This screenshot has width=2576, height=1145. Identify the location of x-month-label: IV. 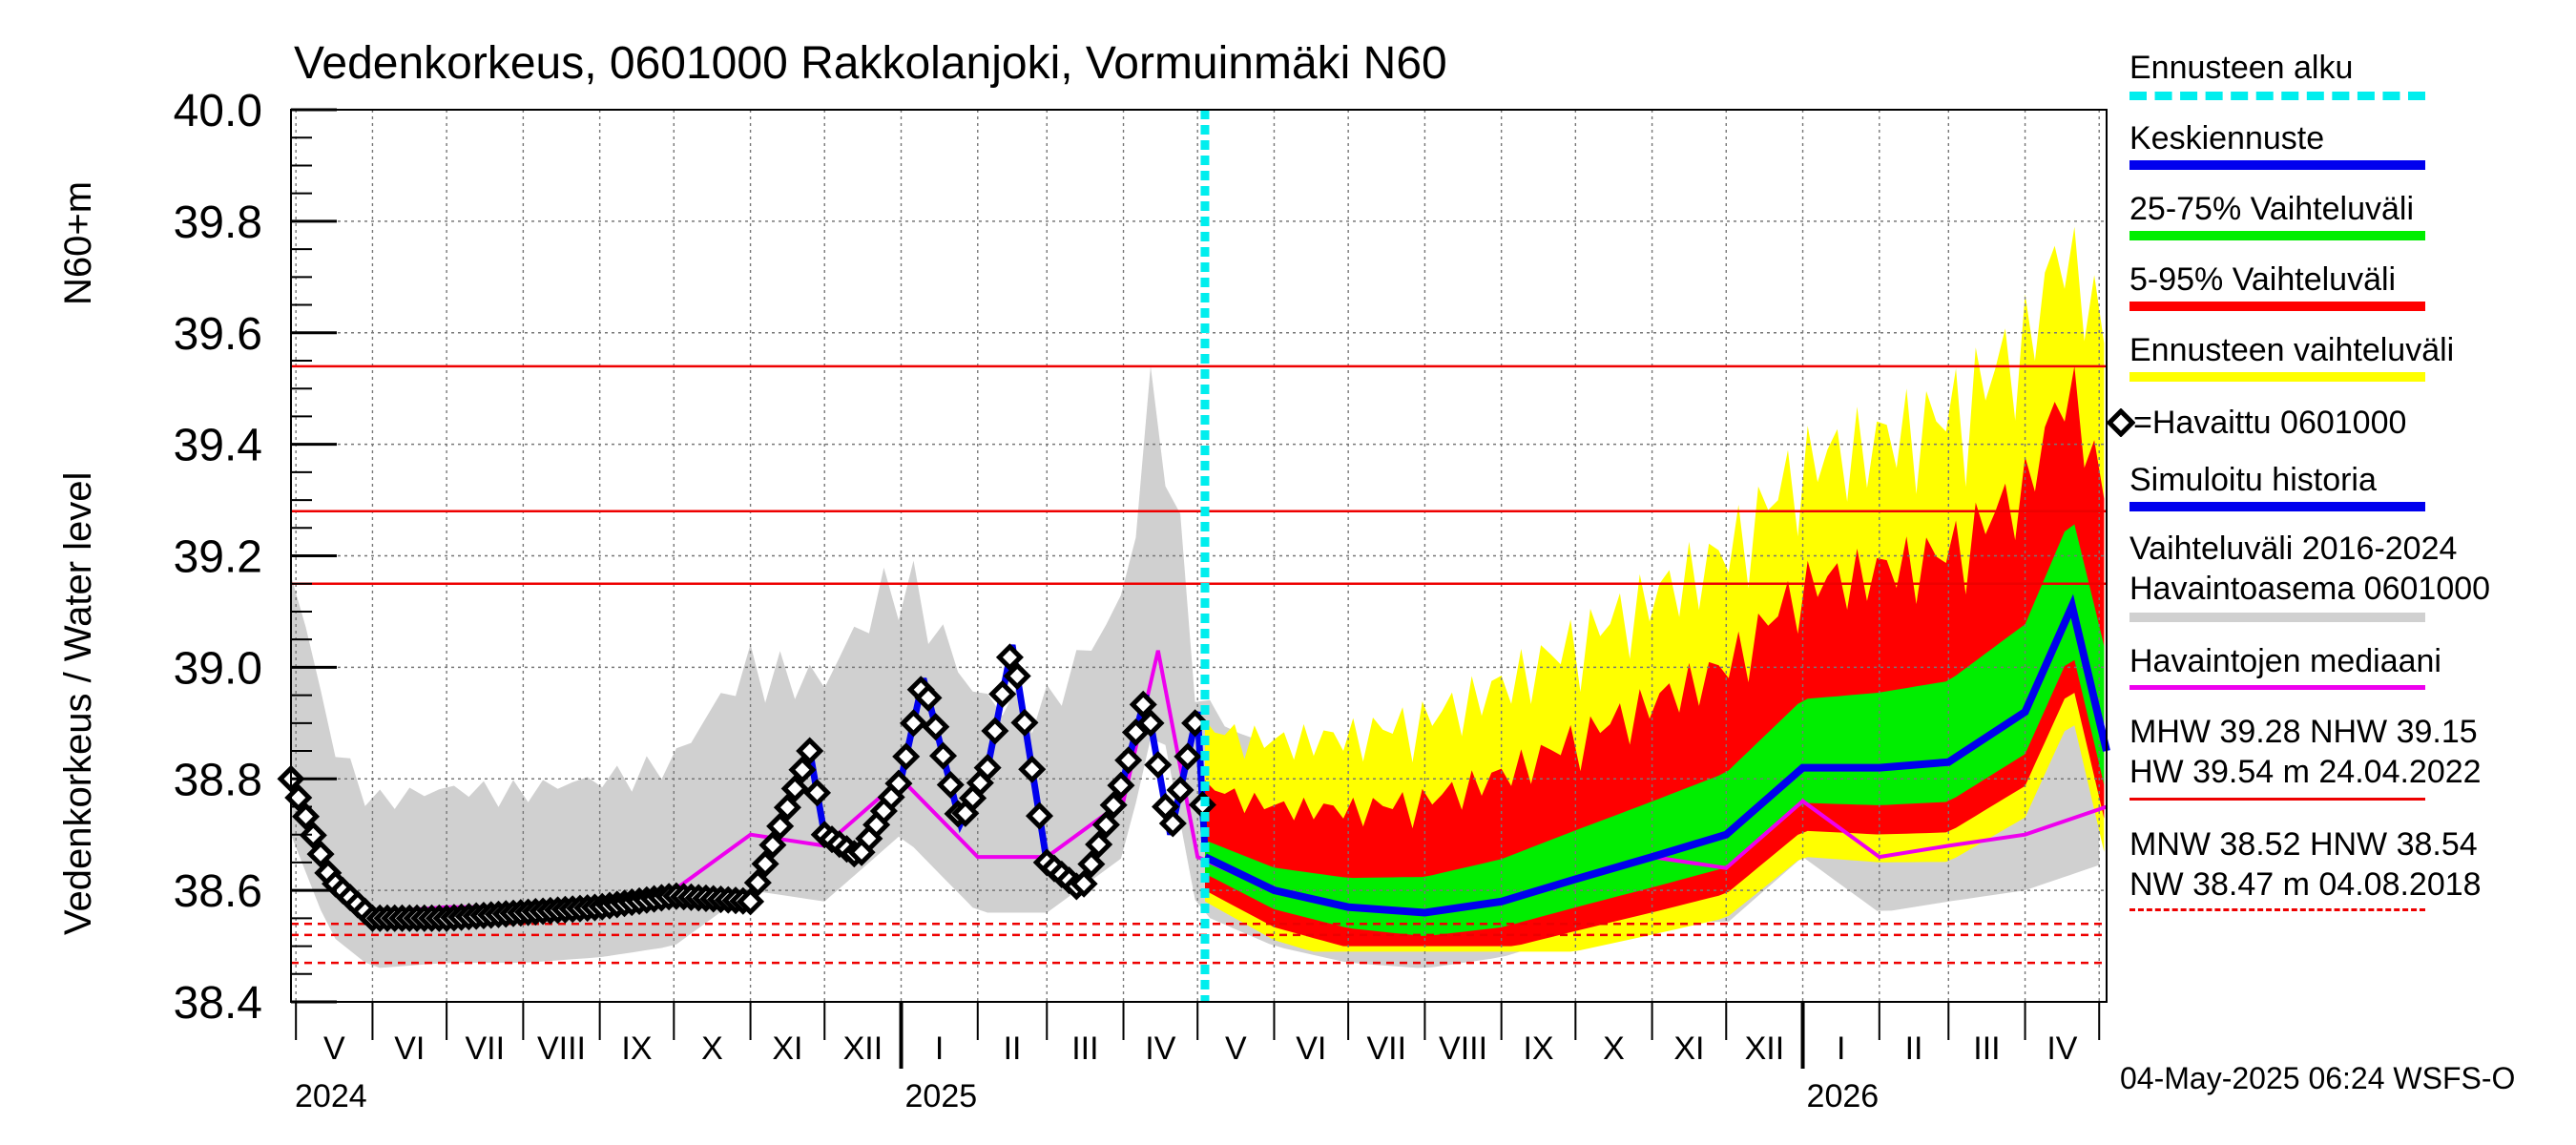
(1160, 1048).